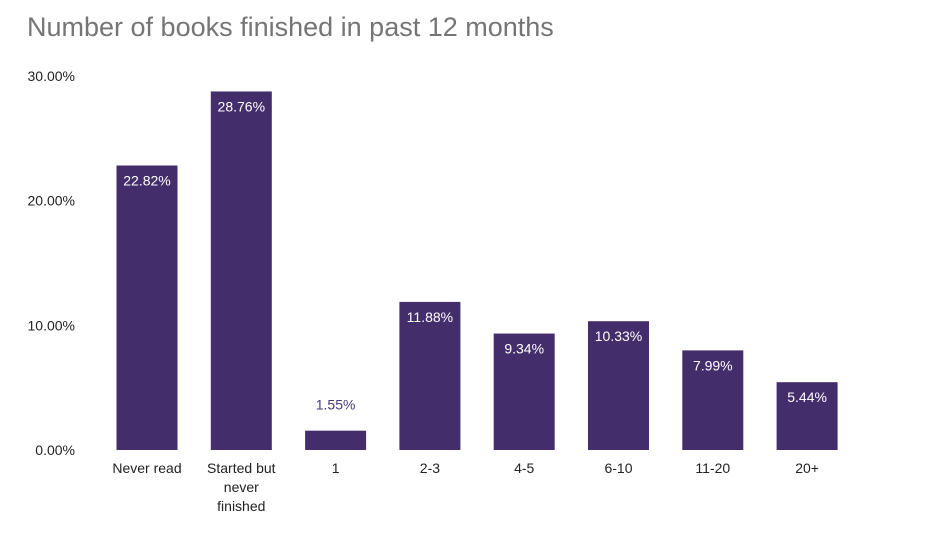  What do you see at coordinates (241, 106) in the screenshot?
I see `data-label: 28.76%` at bounding box center [241, 106].